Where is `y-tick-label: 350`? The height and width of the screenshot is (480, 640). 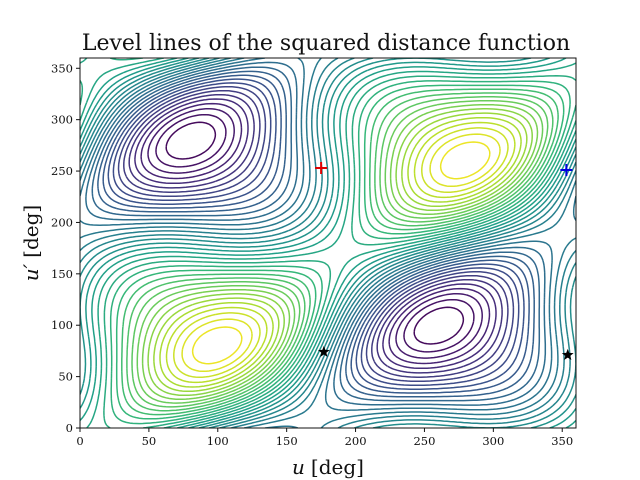
y-tick-label: 350 is located at coordinates (62, 68).